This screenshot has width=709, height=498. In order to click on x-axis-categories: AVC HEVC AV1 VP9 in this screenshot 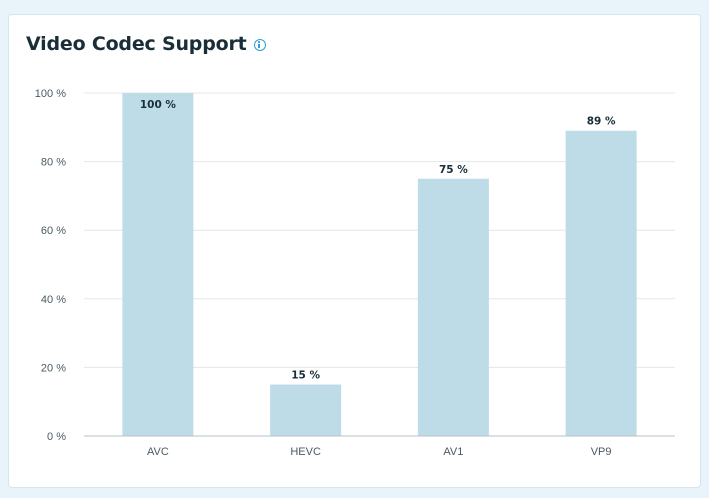, I will do `click(379, 452)`.